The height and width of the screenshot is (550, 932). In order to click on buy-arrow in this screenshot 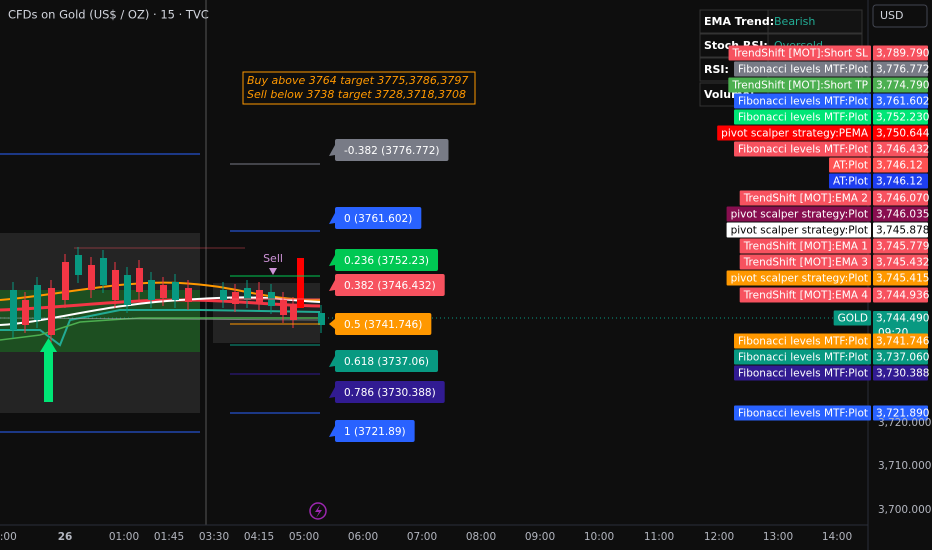, I will do `click(48, 345)`.